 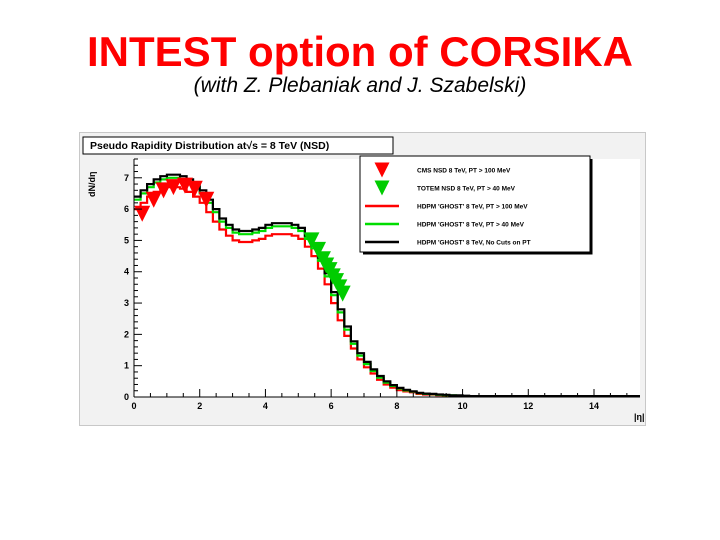 I want to click on x-axis-label: |η|, so click(x=639, y=417).